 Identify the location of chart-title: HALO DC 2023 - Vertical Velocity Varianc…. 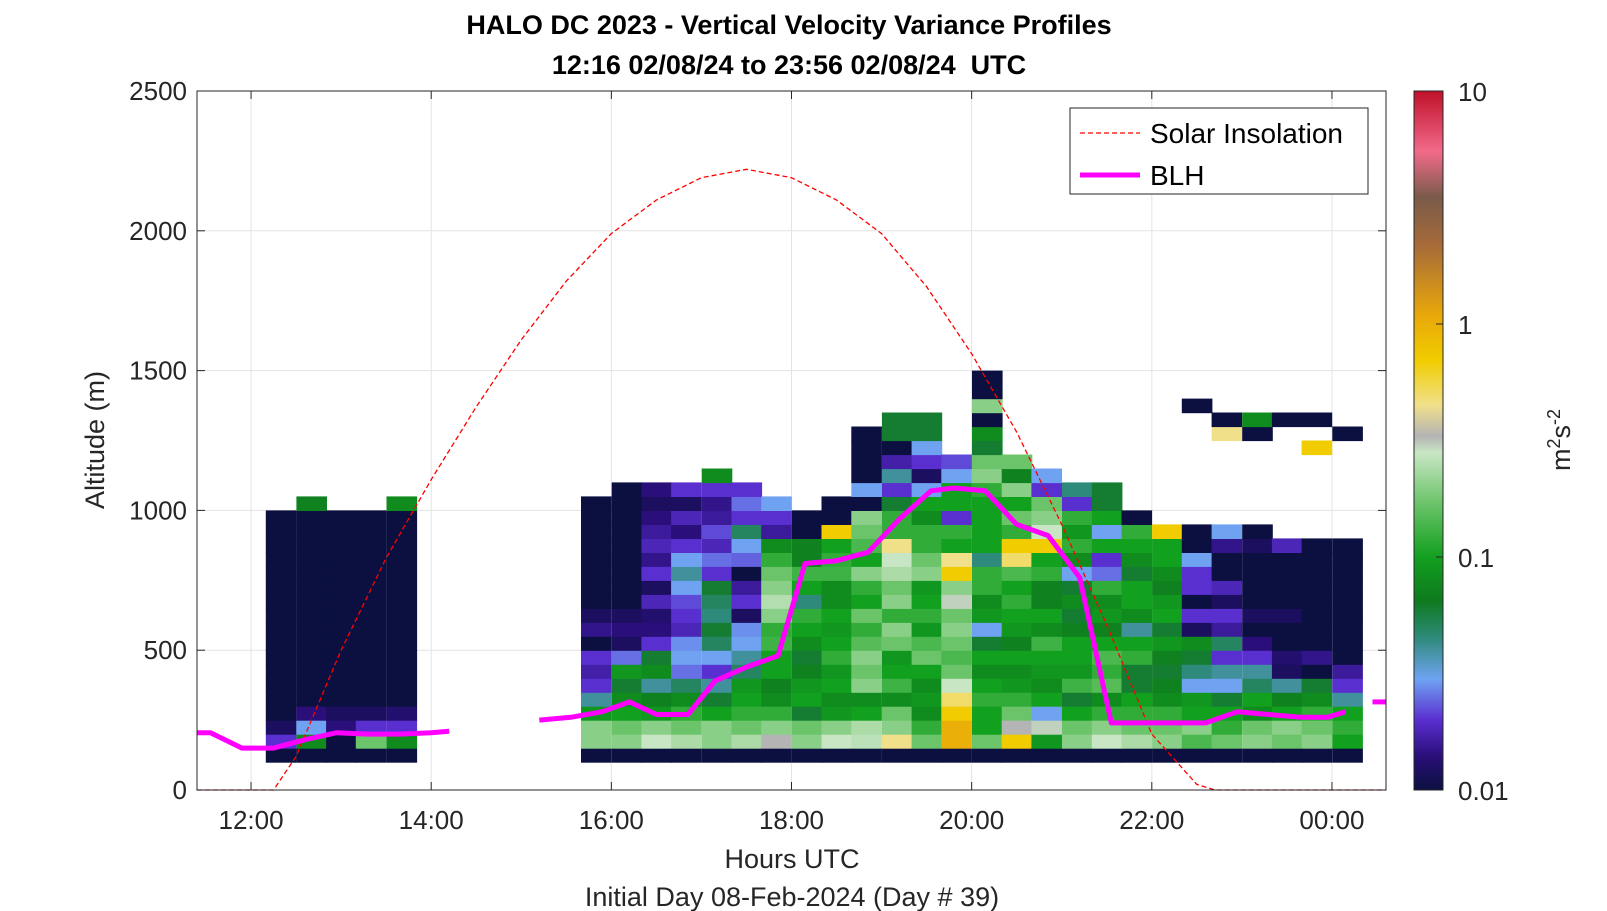
(788, 25).